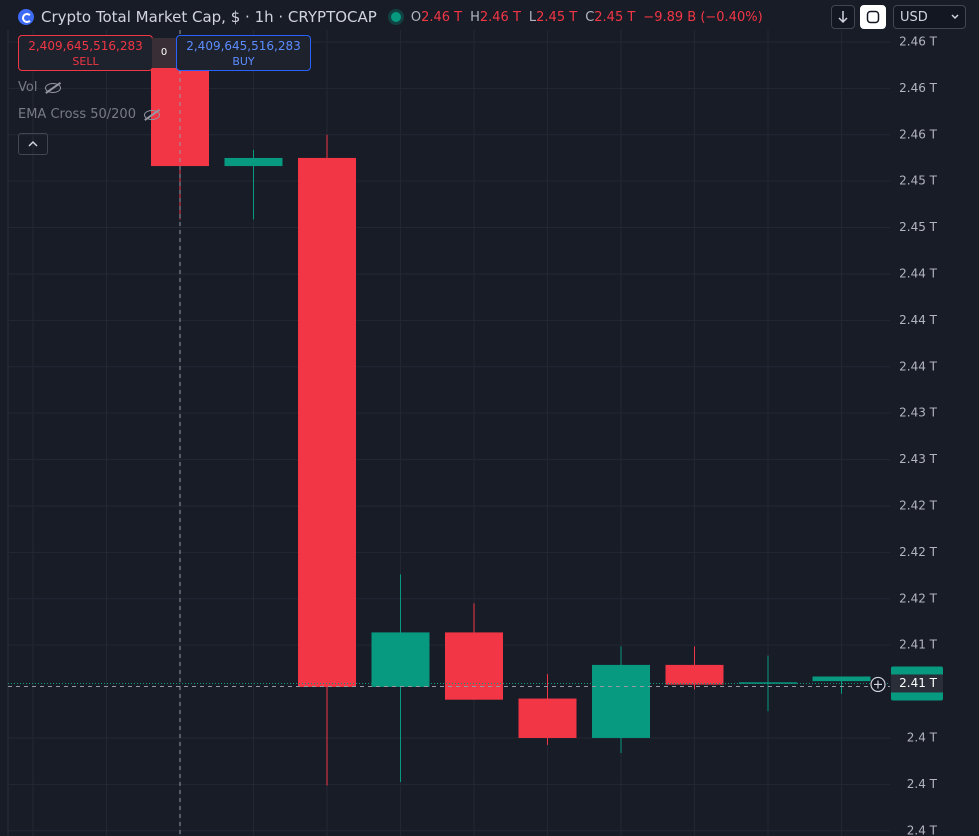 The width and height of the screenshot is (979, 836). I want to click on buy-button: 2,409,645,516,283 BUY, so click(243, 53).